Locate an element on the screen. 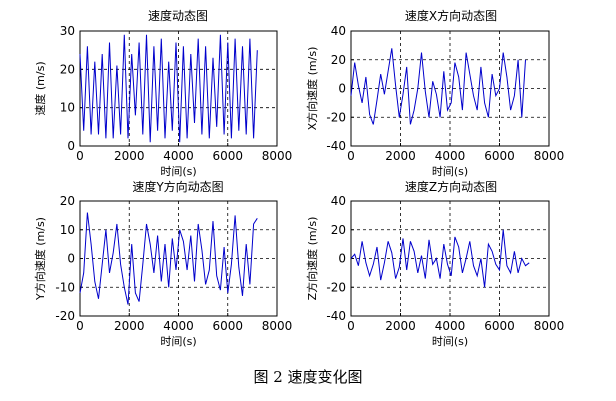  y-axis-label: Z方向速度 (m/s) is located at coordinates (312, 259).